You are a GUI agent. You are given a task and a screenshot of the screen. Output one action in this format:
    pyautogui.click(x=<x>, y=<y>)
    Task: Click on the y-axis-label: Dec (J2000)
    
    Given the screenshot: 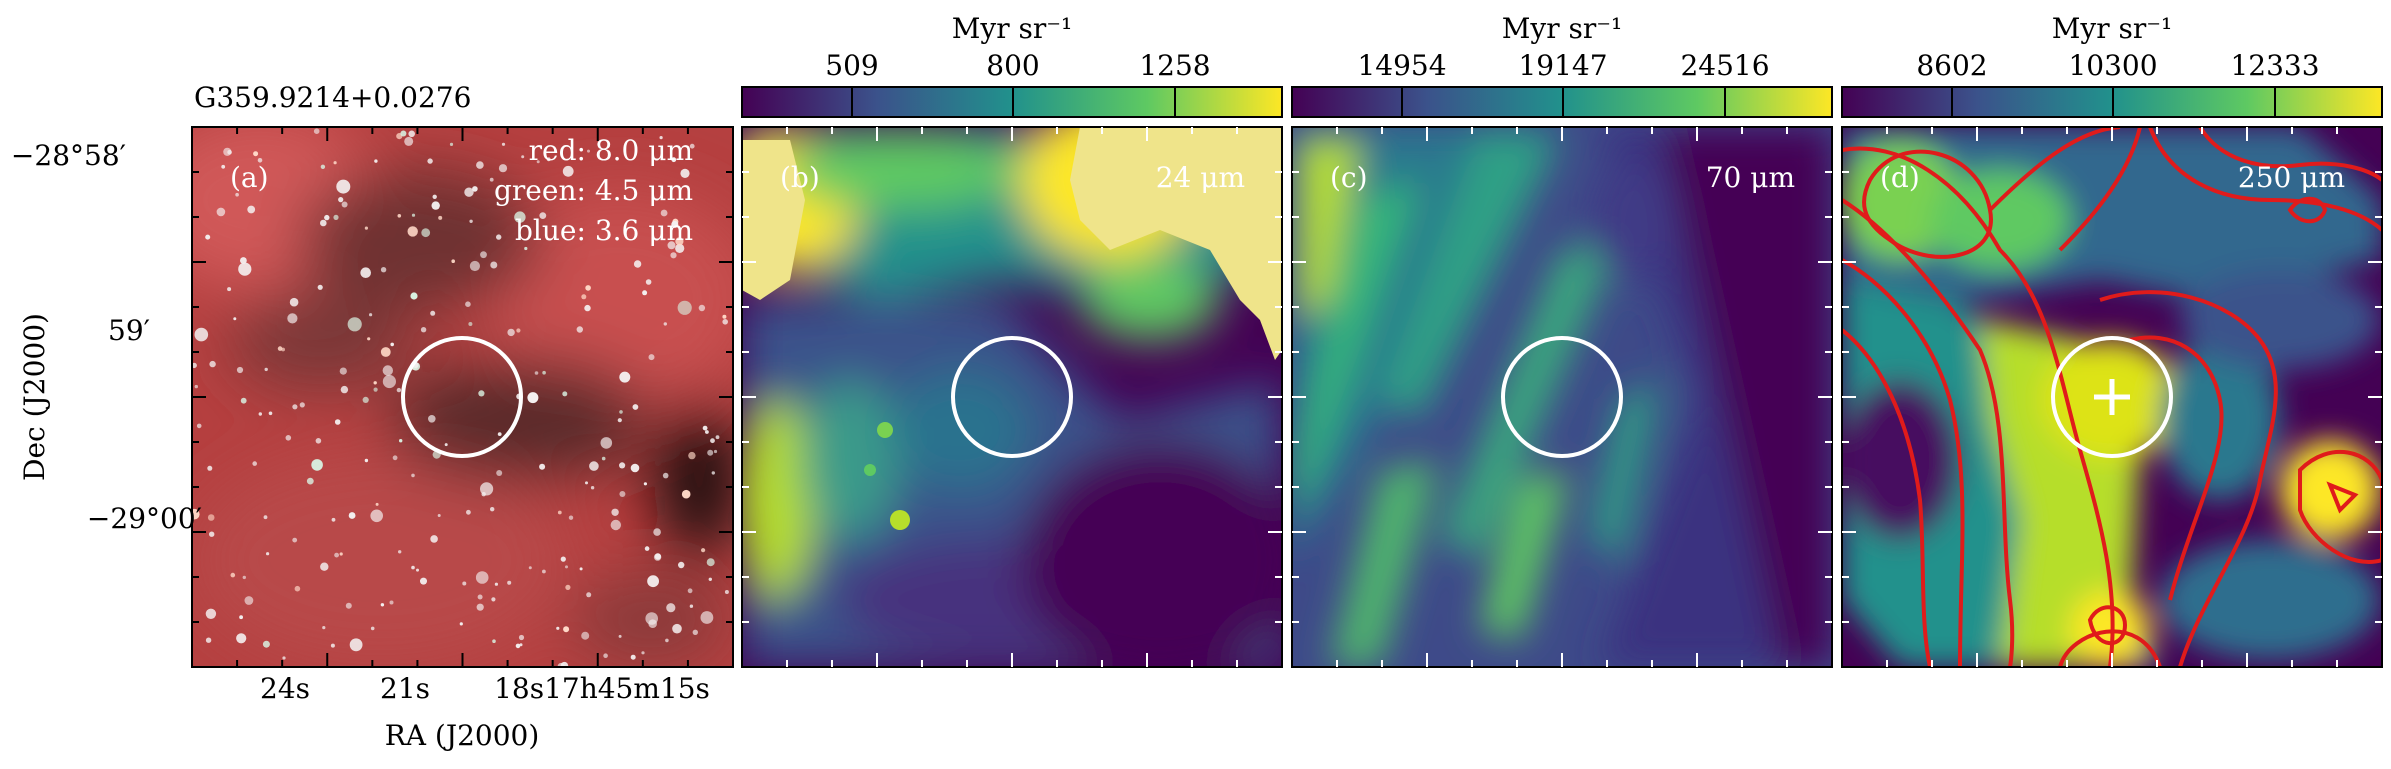 What is the action you would take?
    pyautogui.click(x=34, y=397)
    